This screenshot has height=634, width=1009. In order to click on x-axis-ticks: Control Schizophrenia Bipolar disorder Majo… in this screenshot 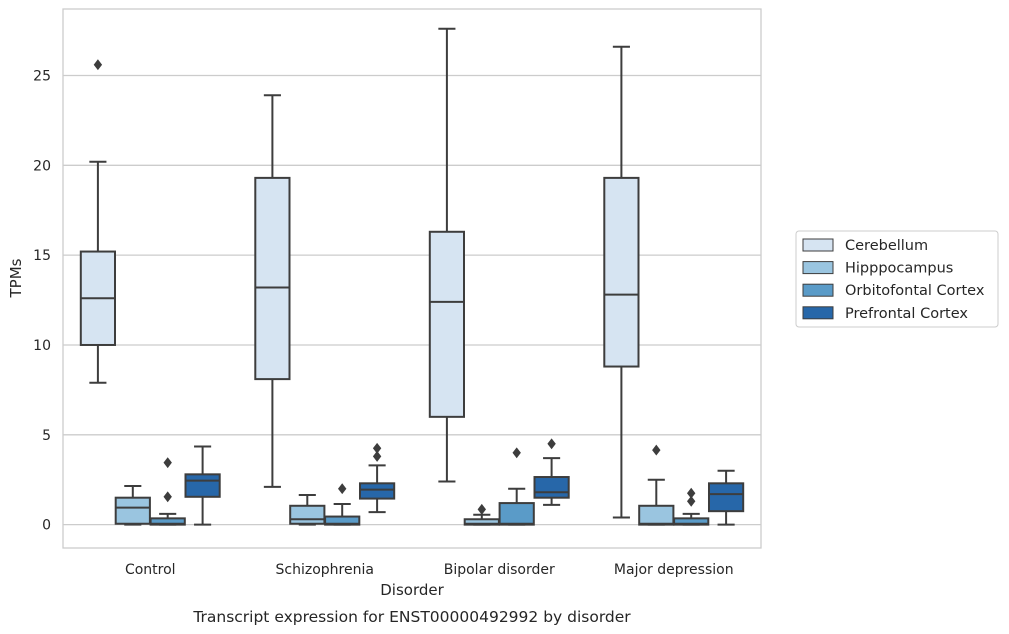, I will do `click(429, 570)`.